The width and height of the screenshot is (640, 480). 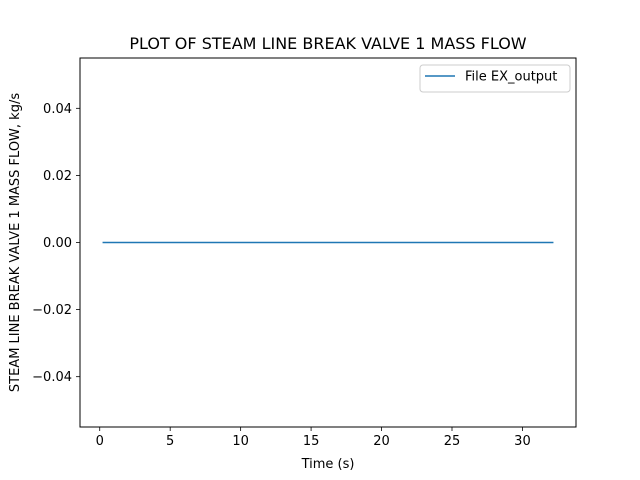 What do you see at coordinates (52, 310) in the screenshot?
I see `y-tick-label: −0.02` at bounding box center [52, 310].